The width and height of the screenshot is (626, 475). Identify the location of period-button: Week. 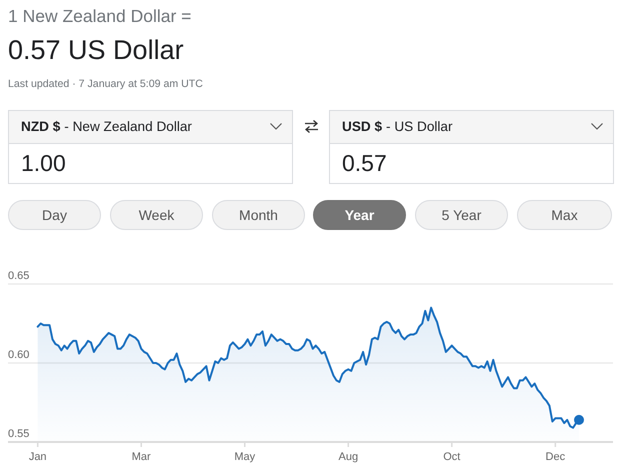
(156, 215).